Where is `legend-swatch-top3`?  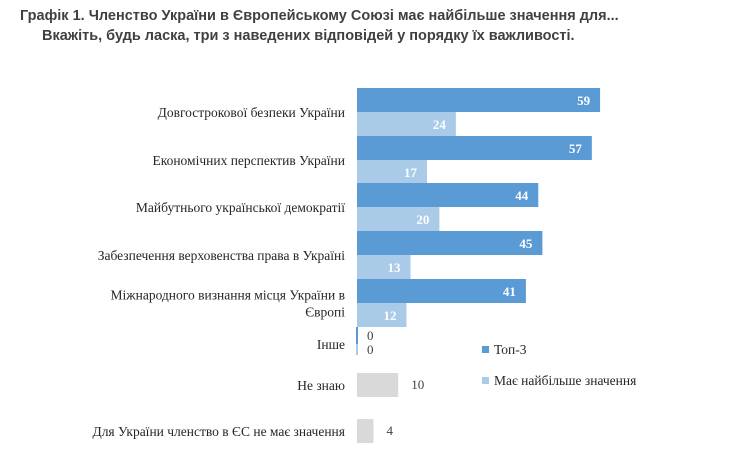
legend-swatch-top3 is located at coordinates (485, 349).